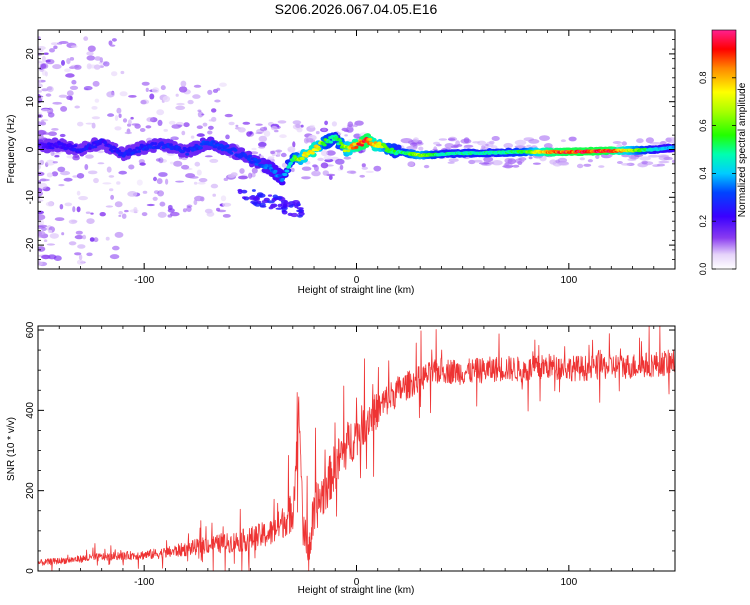 This screenshot has height=605, width=750. What do you see at coordinates (703, 125) in the screenshot?
I see `colorbar-tick-label: 0.6` at bounding box center [703, 125].